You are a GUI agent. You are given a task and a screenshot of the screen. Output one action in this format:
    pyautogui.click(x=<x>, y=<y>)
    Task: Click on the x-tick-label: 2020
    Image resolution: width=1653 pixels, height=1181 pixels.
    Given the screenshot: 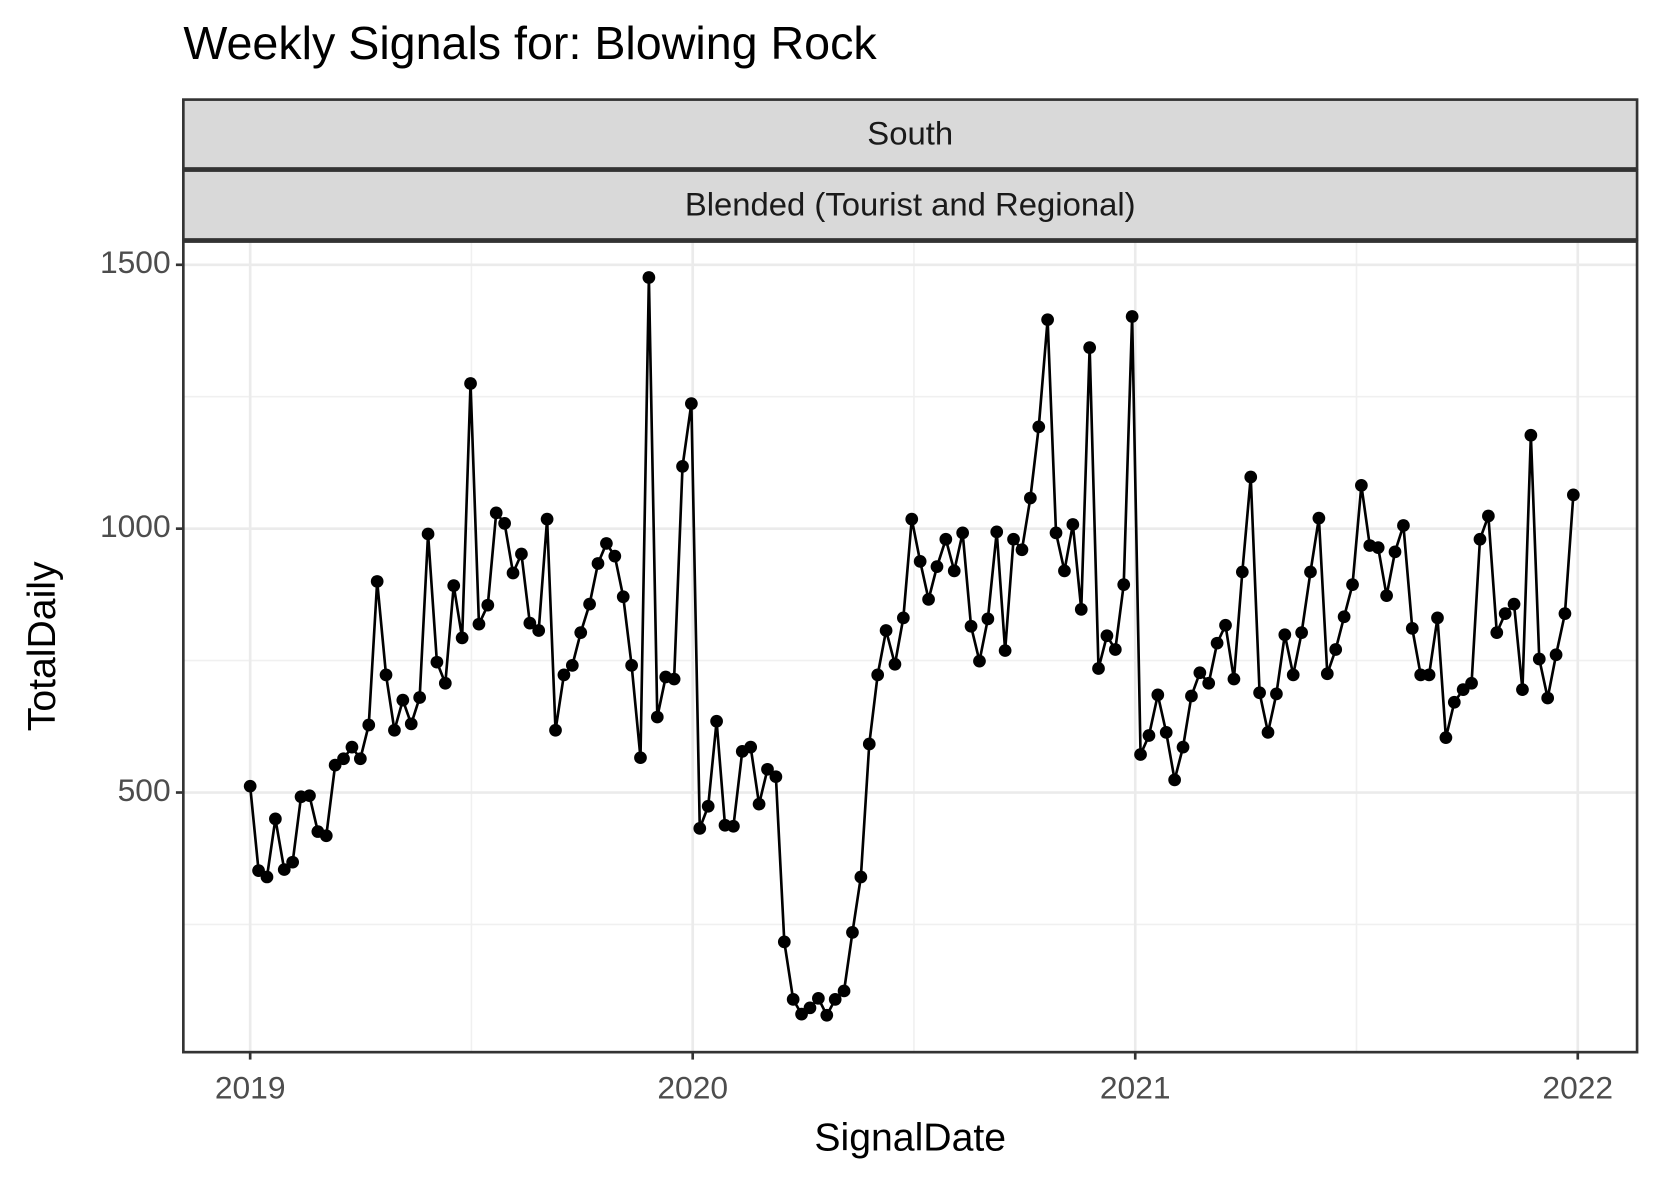 What is the action you would take?
    pyautogui.click(x=692, y=1088)
    